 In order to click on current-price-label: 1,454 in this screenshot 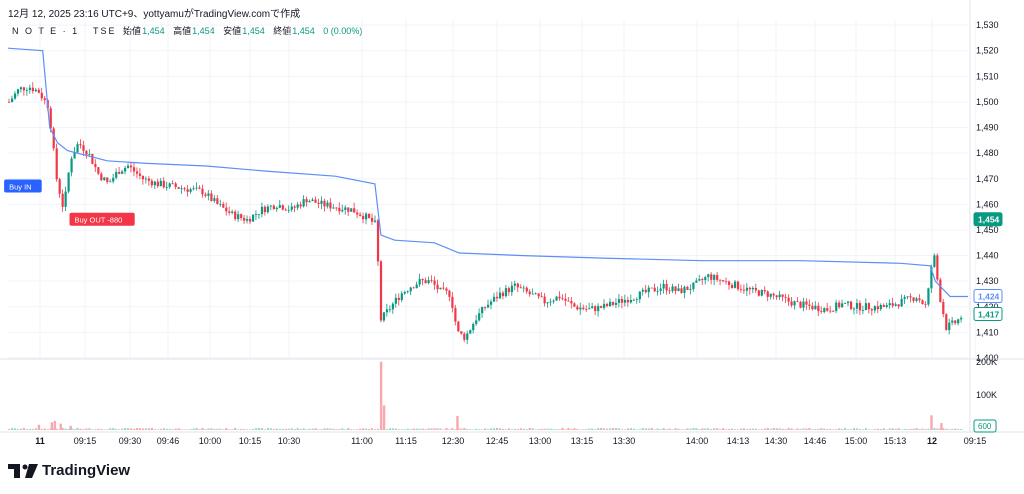, I will do `click(989, 220)`.